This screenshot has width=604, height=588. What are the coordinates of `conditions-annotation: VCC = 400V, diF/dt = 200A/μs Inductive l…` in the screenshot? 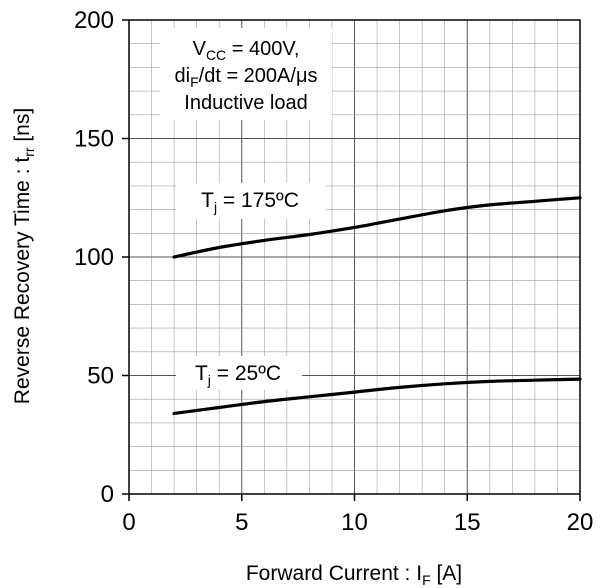 It's located at (246, 74).